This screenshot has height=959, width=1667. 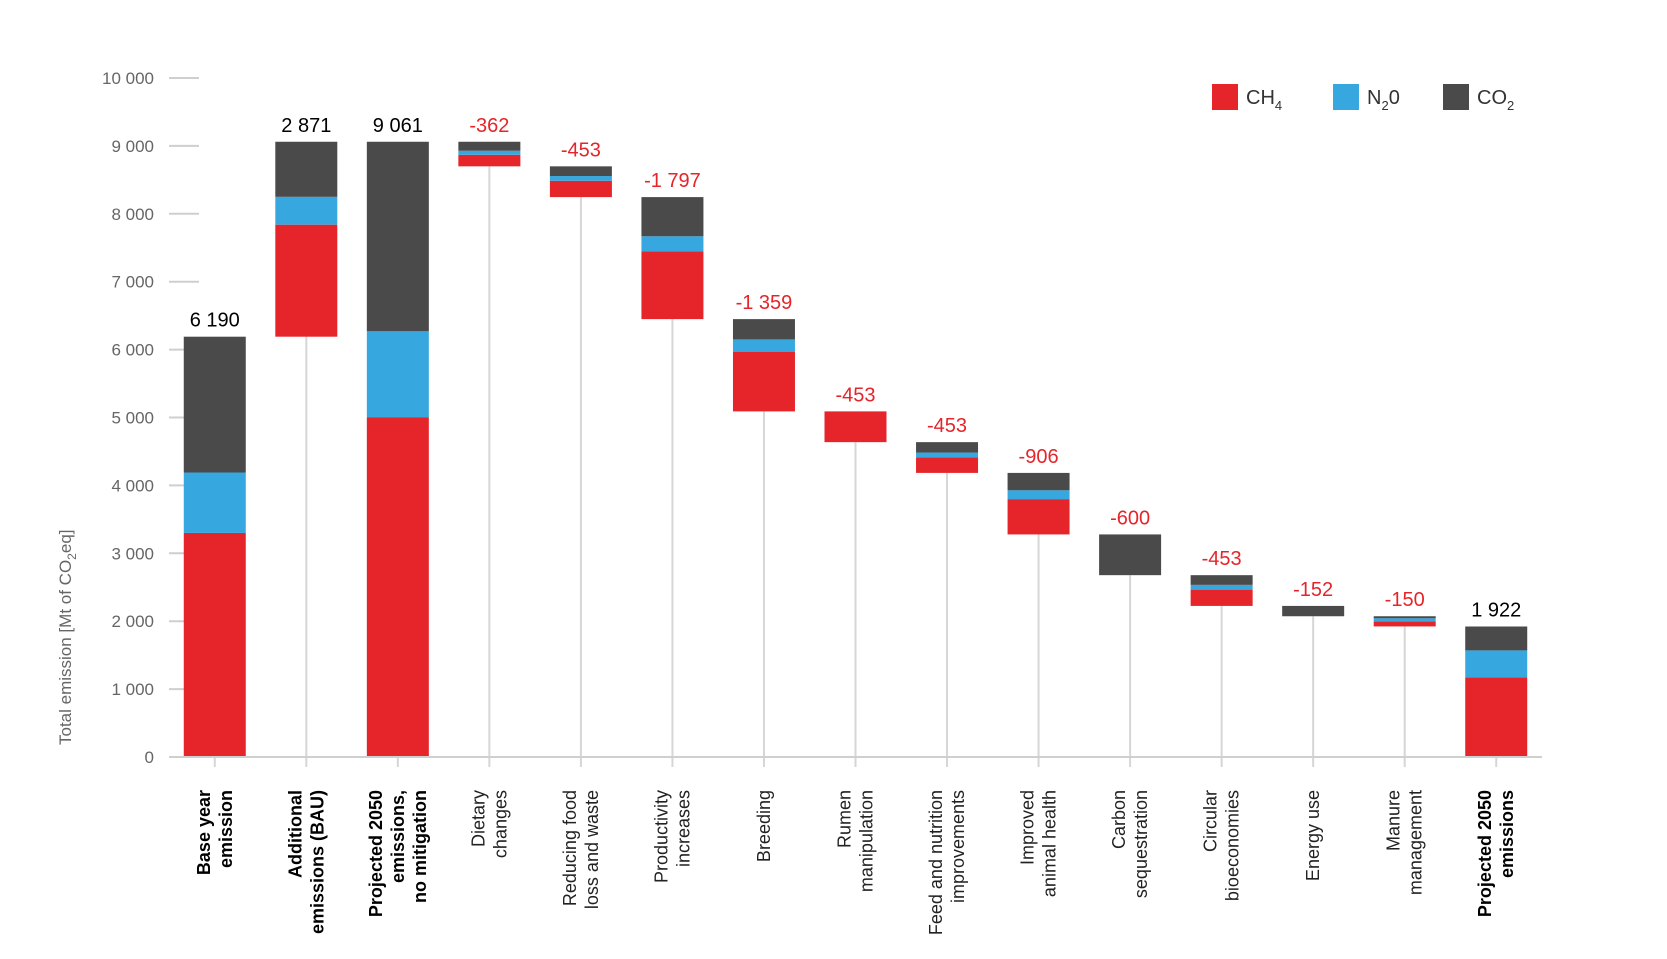 What do you see at coordinates (295, 834) in the screenshot?
I see `x-tick-label-line: Additional` at bounding box center [295, 834].